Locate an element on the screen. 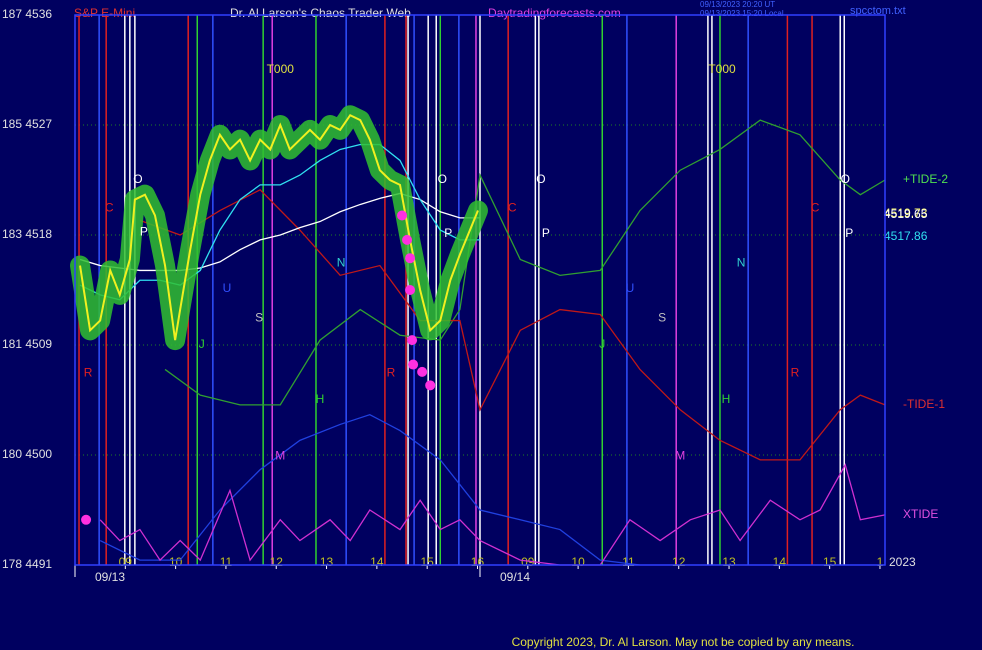 Image resolution: width=982 pixels, height=650 pixels. x-tick-label: 09 is located at coordinates (126, 562).